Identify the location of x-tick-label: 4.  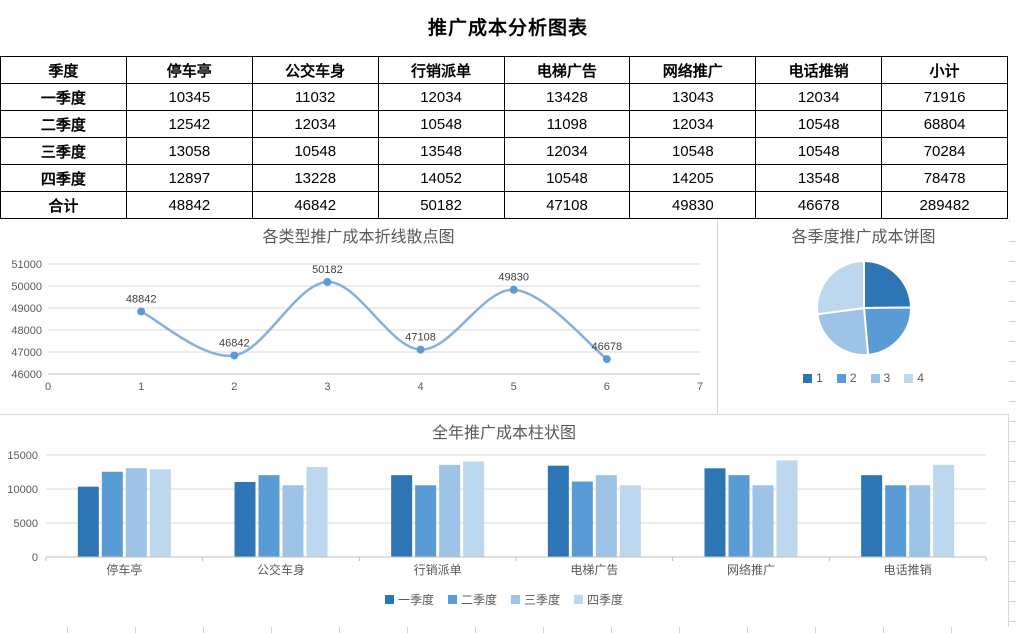
(421, 387).